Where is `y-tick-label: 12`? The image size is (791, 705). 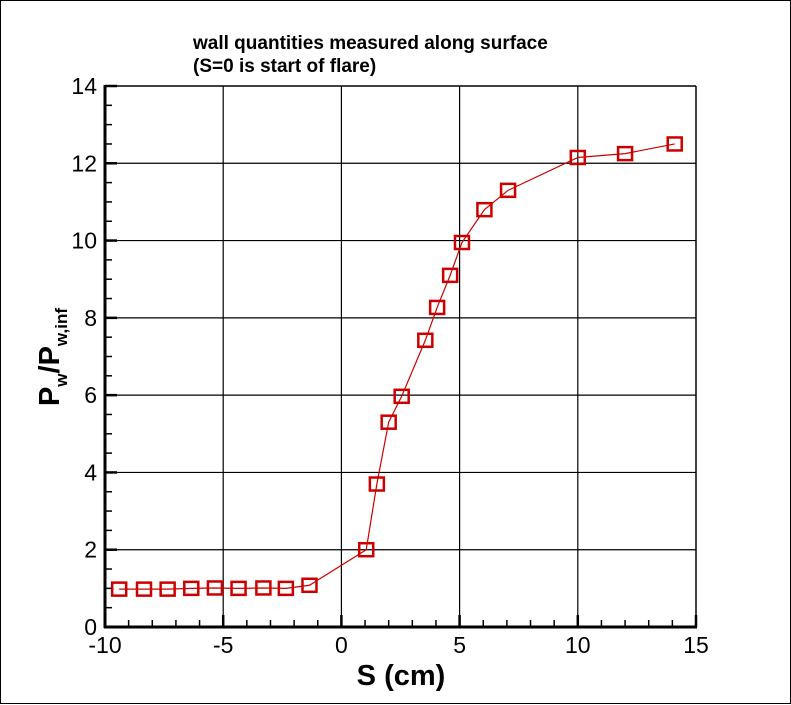 y-tick-label: 12 is located at coordinates (84, 163).